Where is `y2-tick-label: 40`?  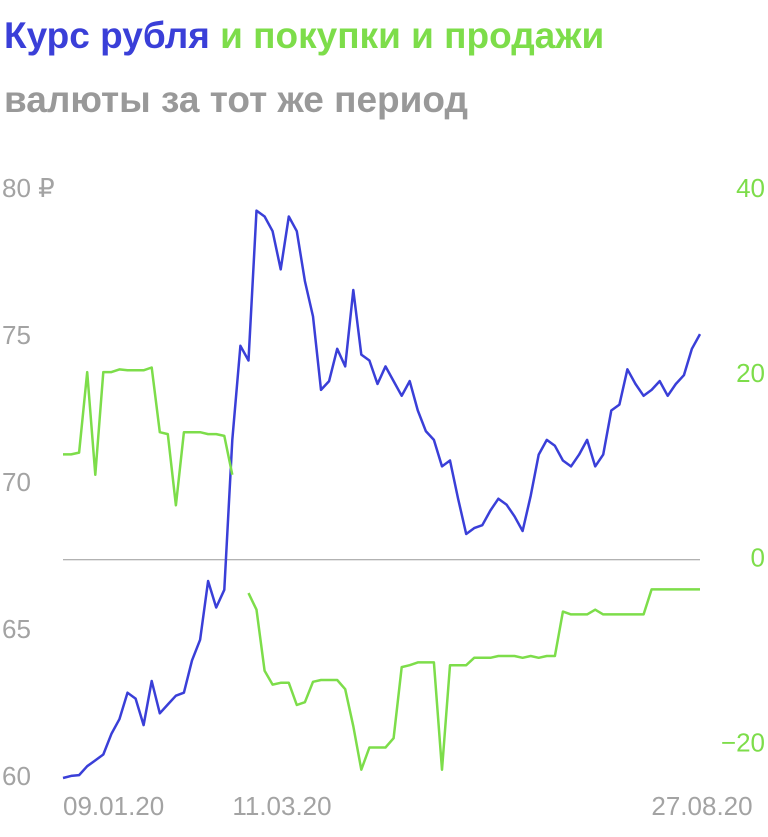
y2-tick-label: 40 is located at coordinates (750, 188).